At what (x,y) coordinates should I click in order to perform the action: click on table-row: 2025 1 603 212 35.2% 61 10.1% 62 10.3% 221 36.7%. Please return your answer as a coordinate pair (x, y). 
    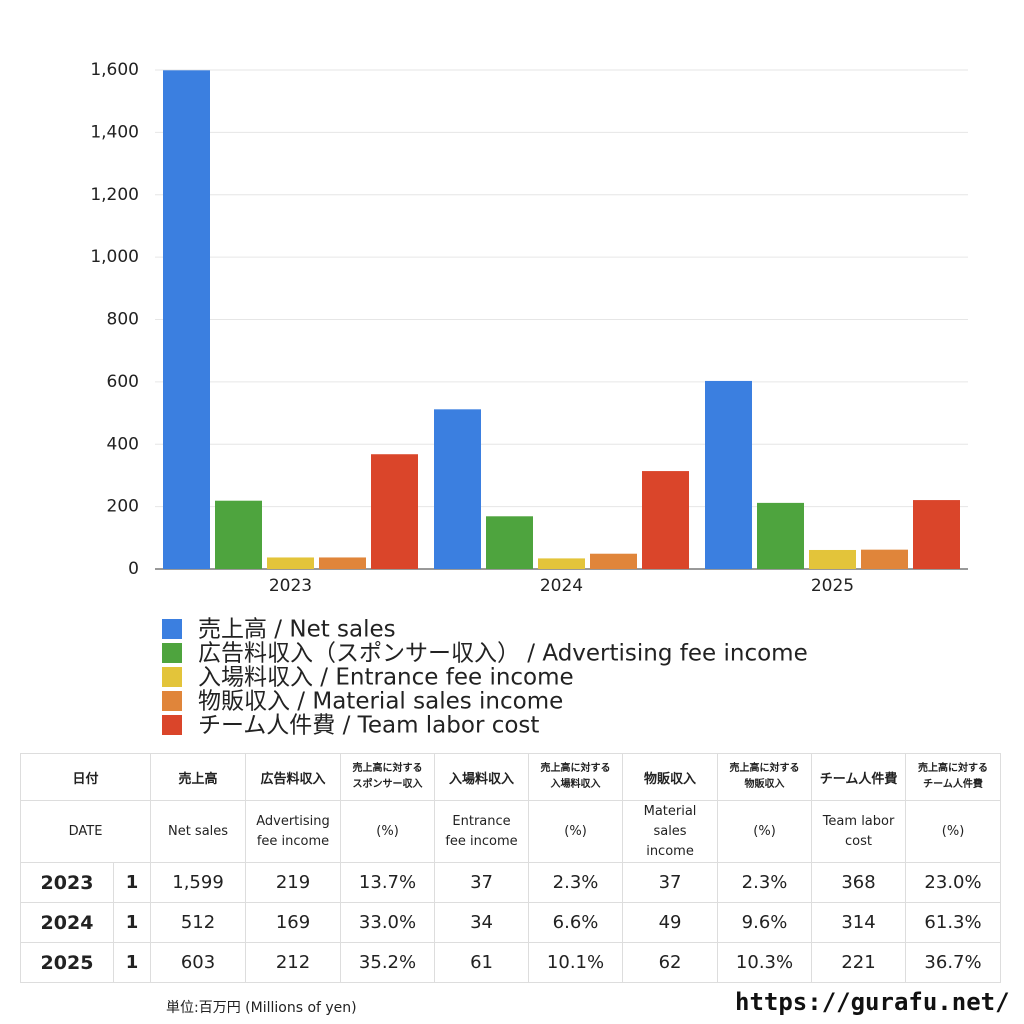
    Looking at the image, I should click on (511, 962).